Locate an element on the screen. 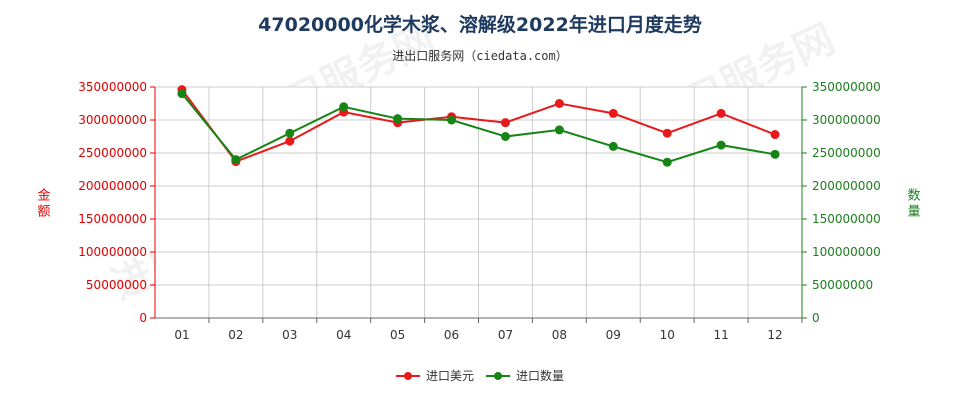  x-tick-label: 02 is located at coordinates (235, 335).